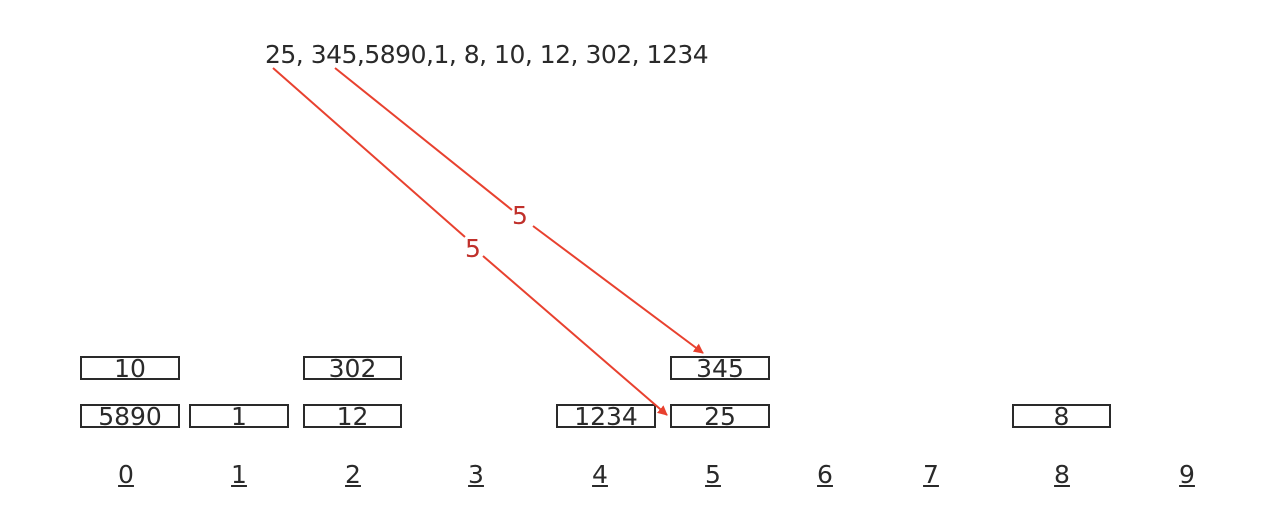 The image size is (1269, 525). What do you see at coordinates (476, 474) in the screenshot?
I see `bucket-index-3: 3` at bounding box center [476, 474].